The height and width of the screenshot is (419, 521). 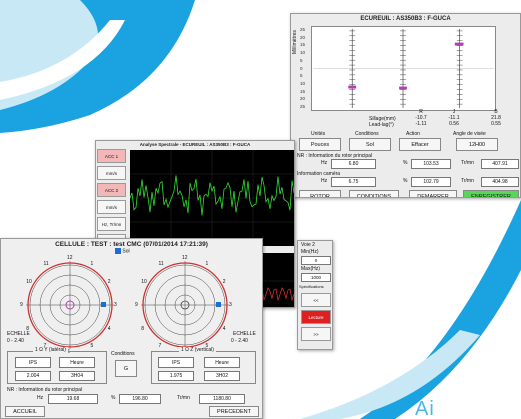 What do you see at coordinates (381, 125) in the screenshot?
I see `leadlag-label: Lead-lag(°)` at bounding box center [381, 125].